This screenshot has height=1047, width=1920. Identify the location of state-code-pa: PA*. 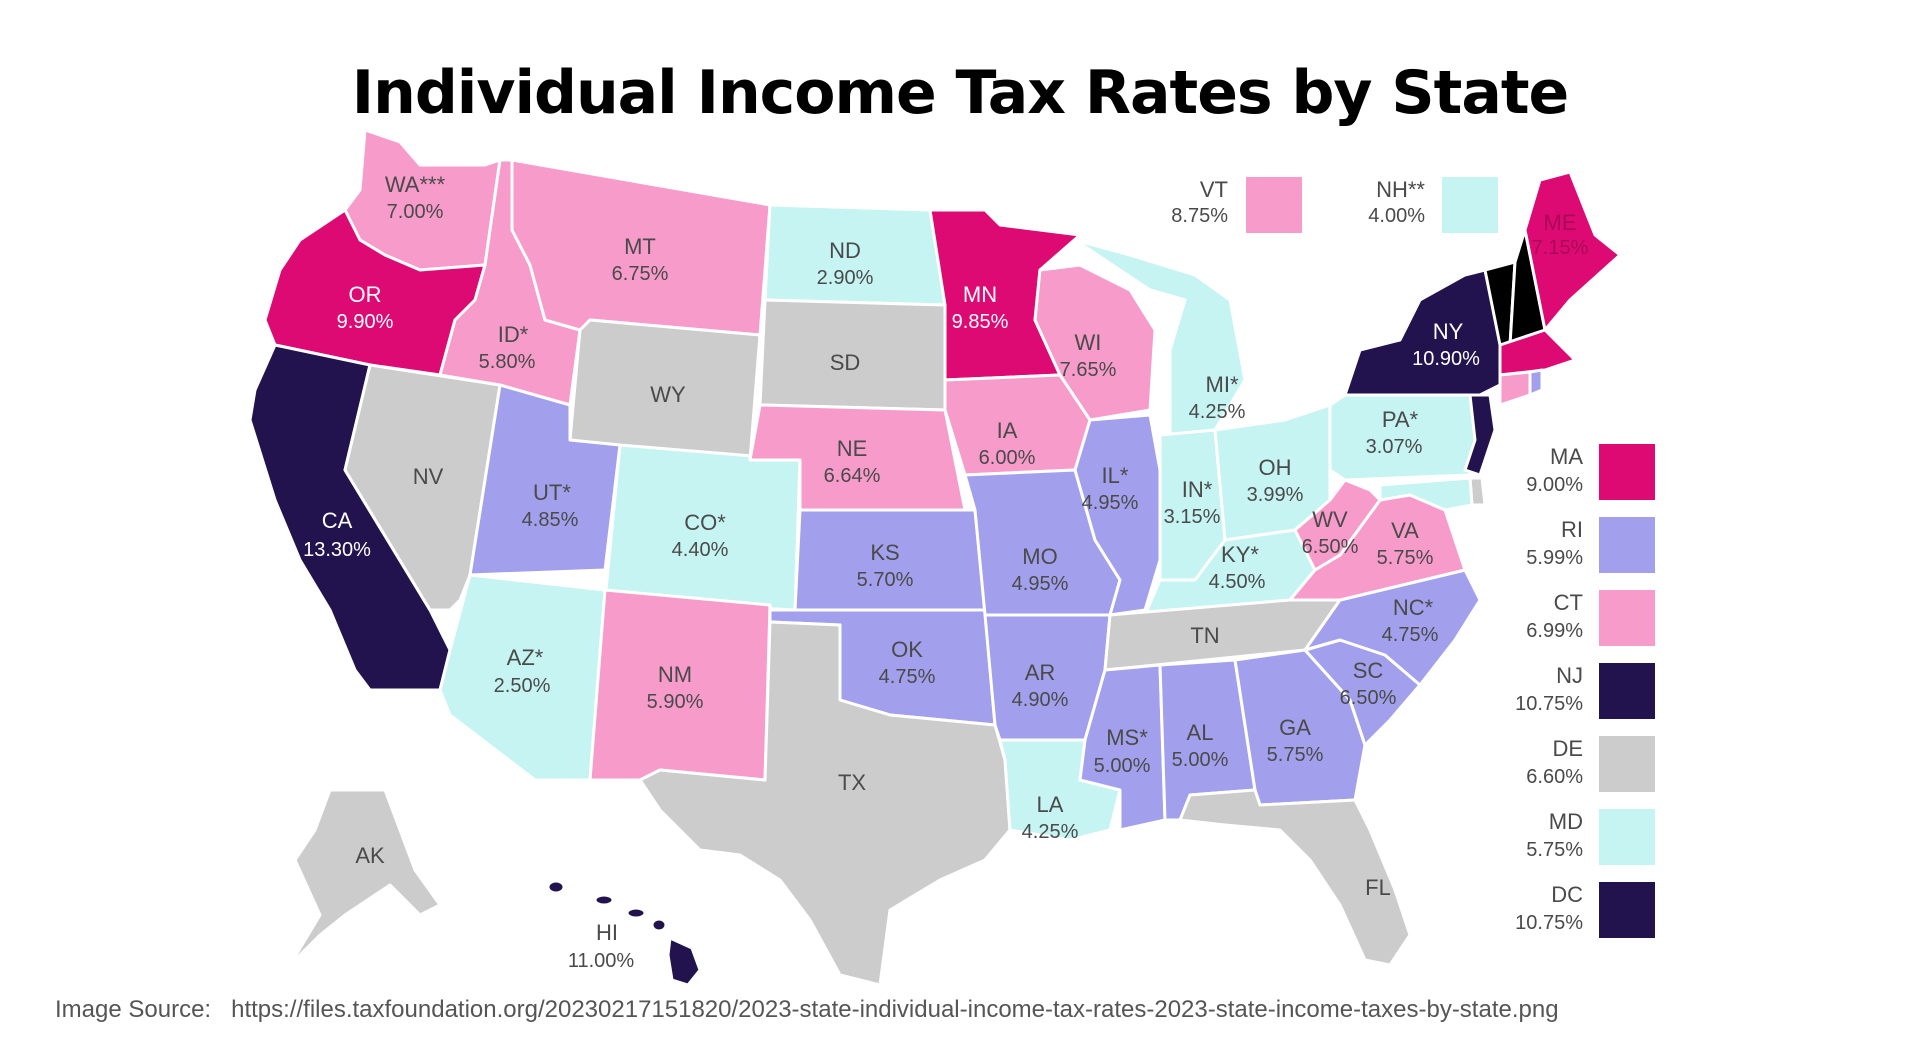
(1400, 419).